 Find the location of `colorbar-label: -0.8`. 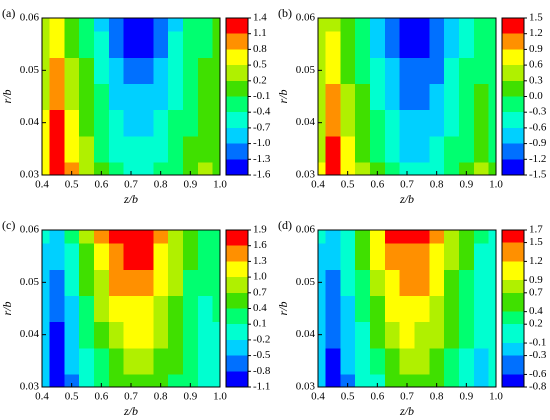

colorbar-label: -0.8 is located at coordinates (538, 387).